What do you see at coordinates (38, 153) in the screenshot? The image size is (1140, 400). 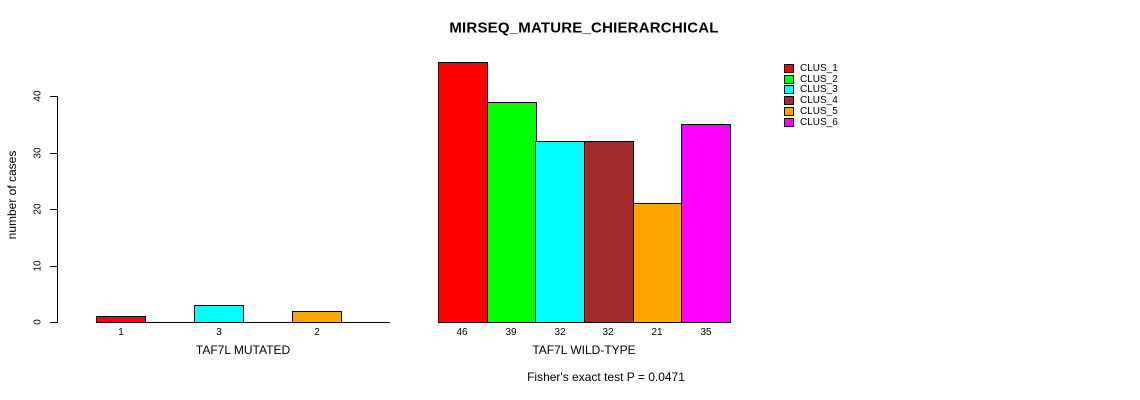 I see `y-axis-tick-label: 30` at bounding box center [38, 153].